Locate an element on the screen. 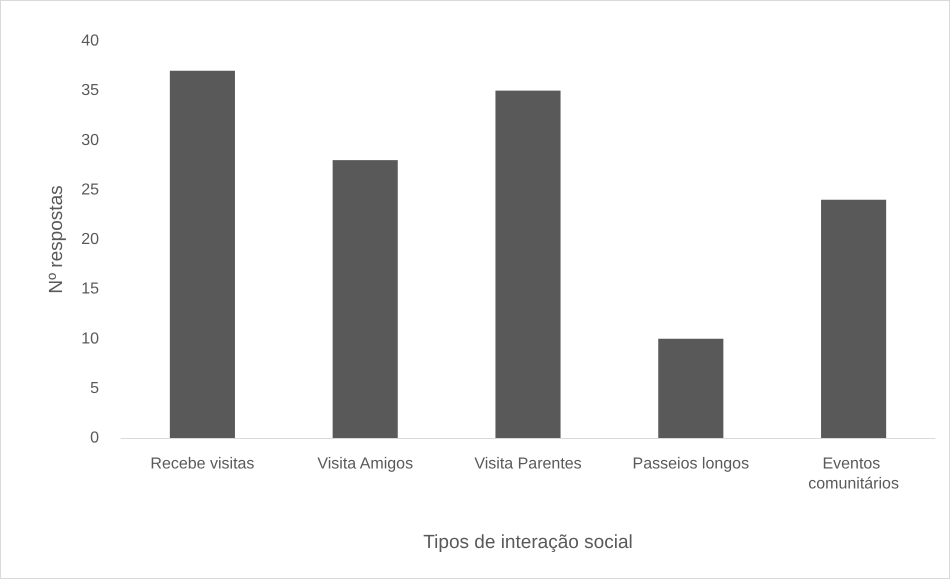 This screenshot has height=581, width=952. x-tick-label: Recebe visitas is located at coordinates (202, 464).